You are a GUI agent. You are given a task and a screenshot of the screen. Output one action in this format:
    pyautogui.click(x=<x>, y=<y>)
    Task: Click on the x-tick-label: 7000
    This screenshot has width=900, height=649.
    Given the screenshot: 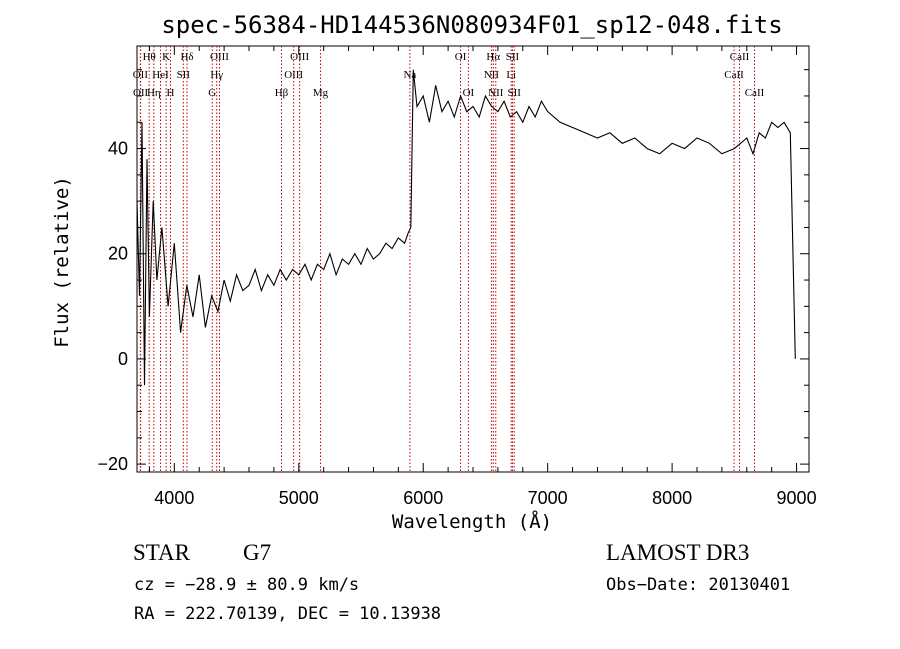 What is the action you would take?
    pyautogui.click(x=548, y=498)
    